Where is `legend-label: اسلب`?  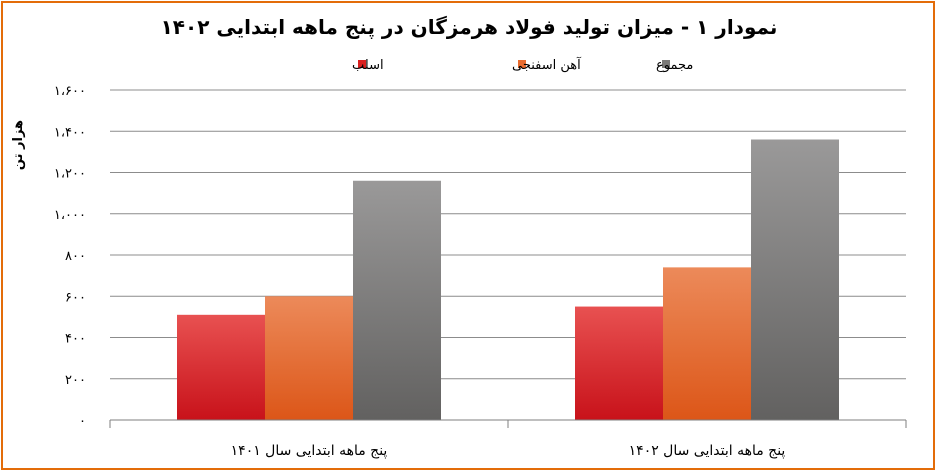
legend-label: اسلب is located at coordinates (368, 65).